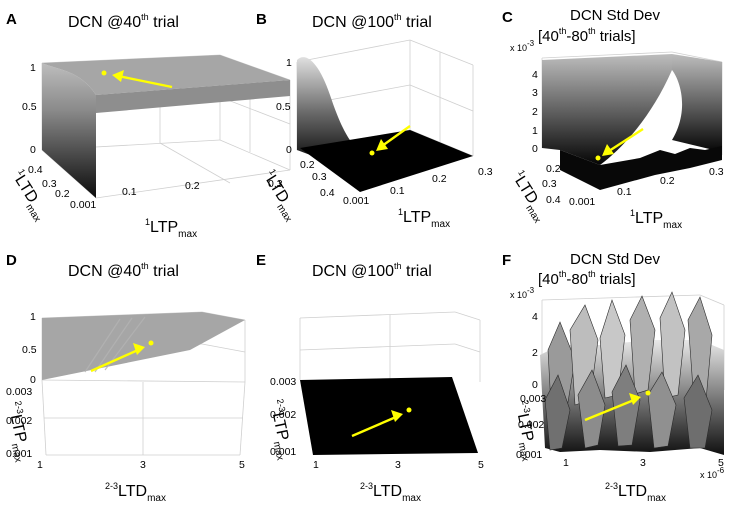  What do you see at coordinates (609, 410) in the screenshot?
I see `arrow-f` at bounding box center [609, 410].